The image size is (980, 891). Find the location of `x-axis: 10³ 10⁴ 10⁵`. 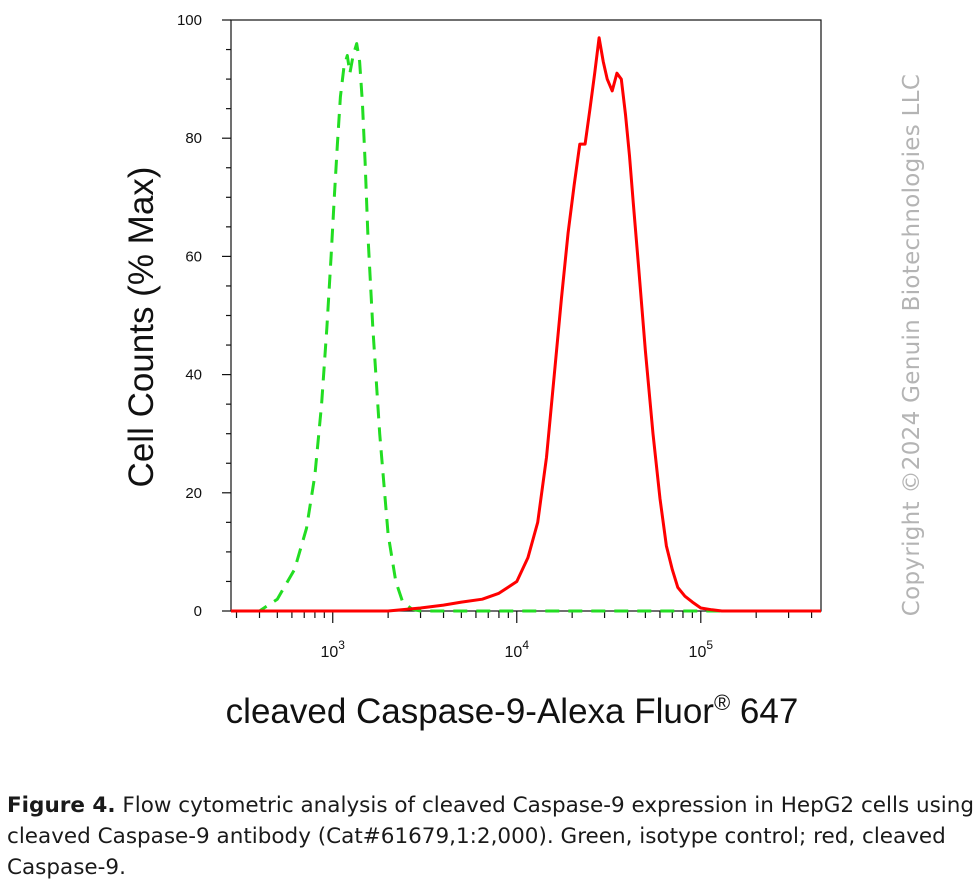

x-axis: 10³ 10⁴ 10⁵ is located at coordinates (524, 636).